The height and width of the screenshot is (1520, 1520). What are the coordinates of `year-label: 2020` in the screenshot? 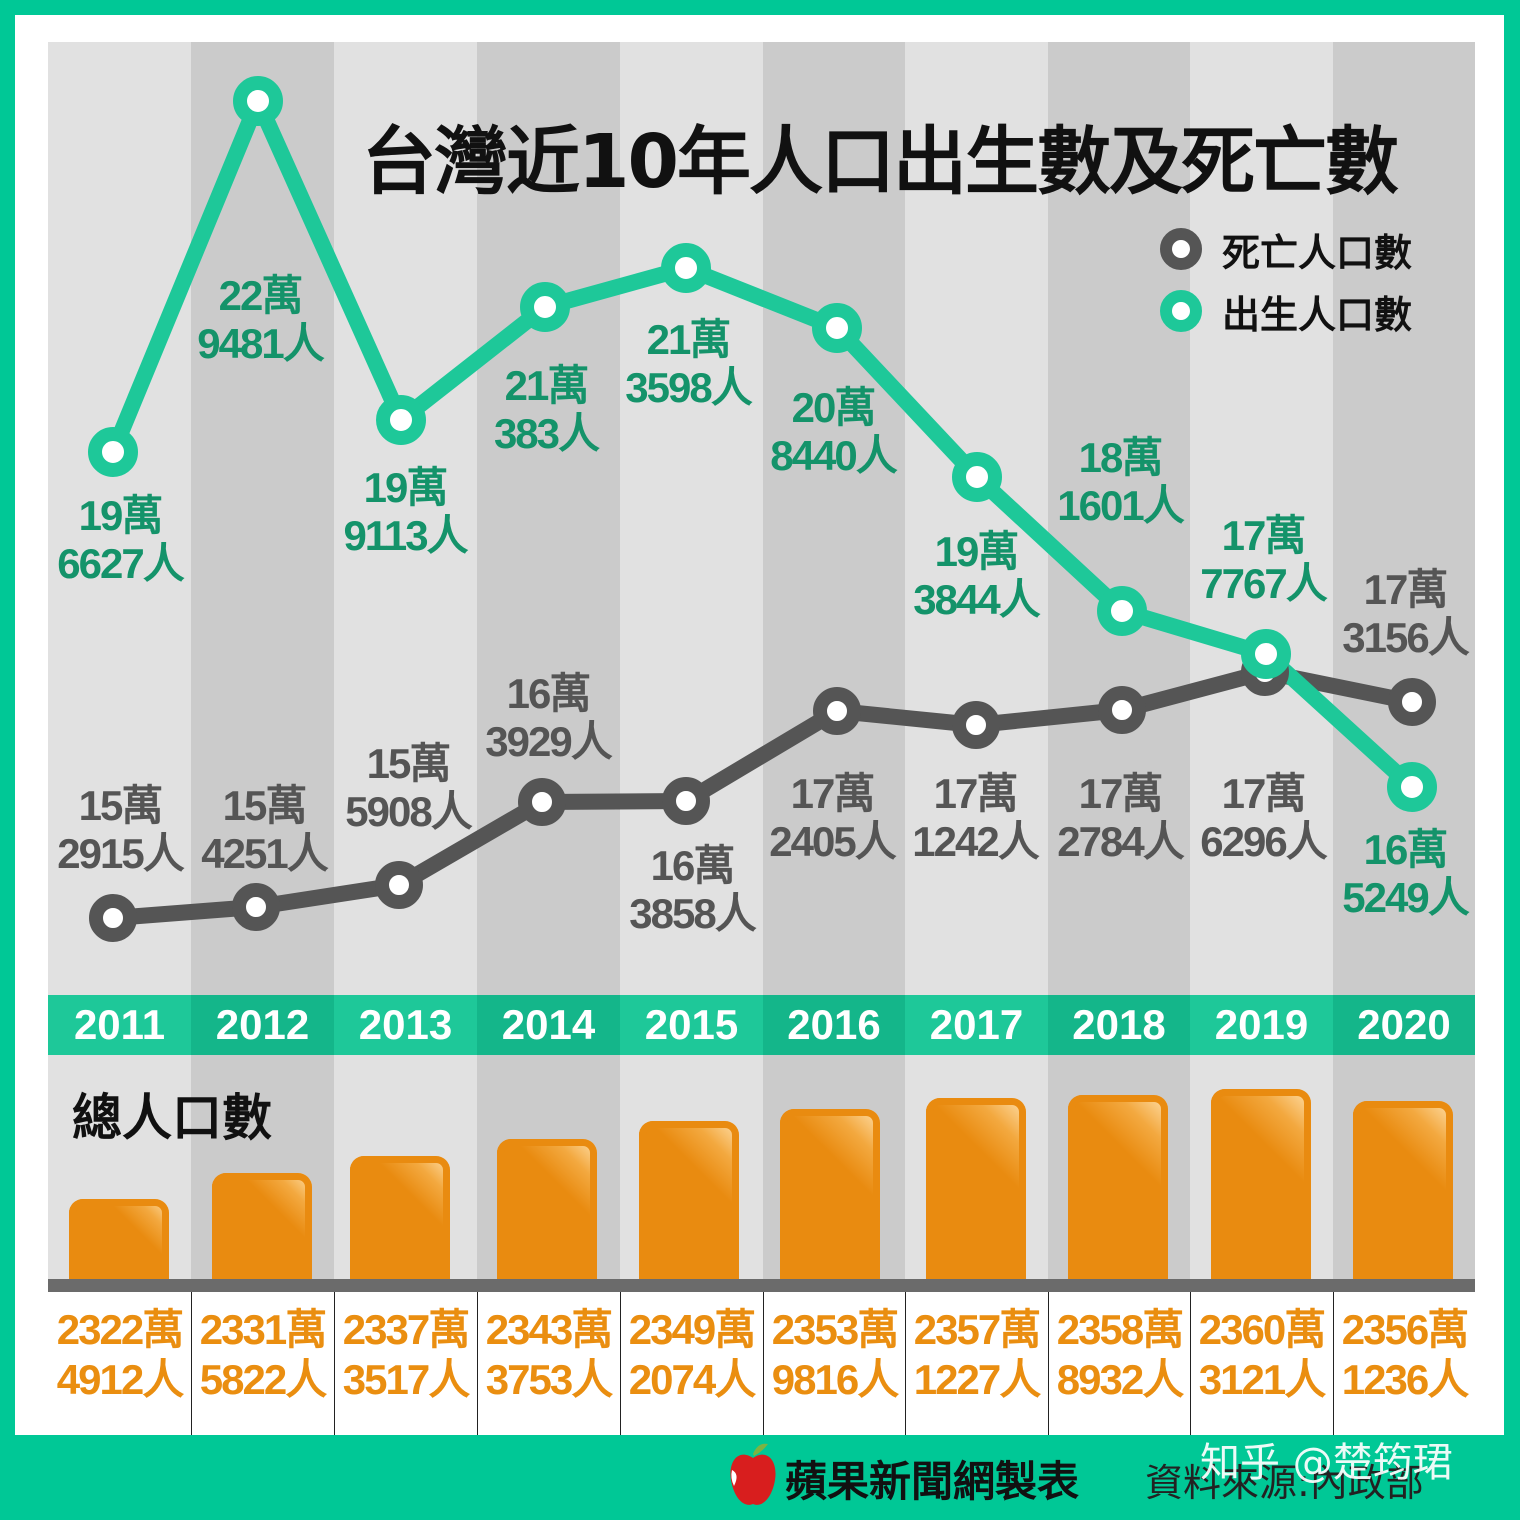 It's located at (1404, 1025).